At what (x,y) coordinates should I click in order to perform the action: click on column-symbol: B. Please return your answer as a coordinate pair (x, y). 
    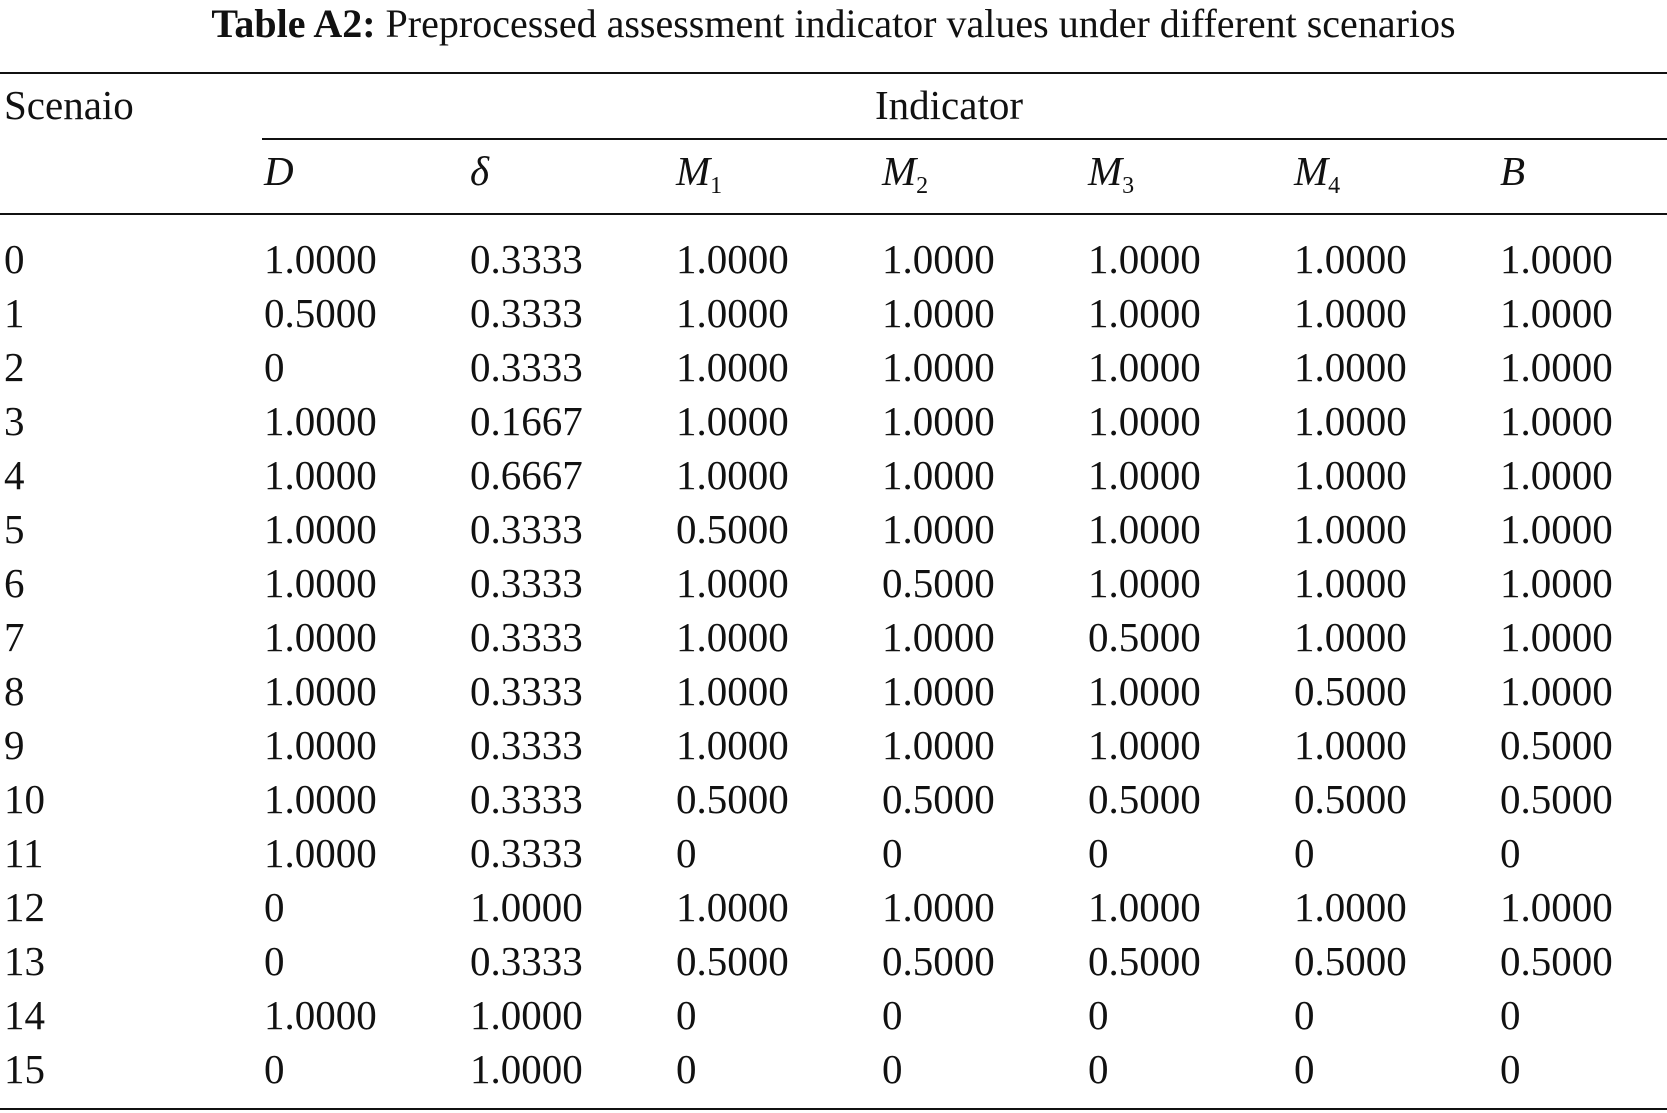
    Looking at the image, I should click on (1513, 171).